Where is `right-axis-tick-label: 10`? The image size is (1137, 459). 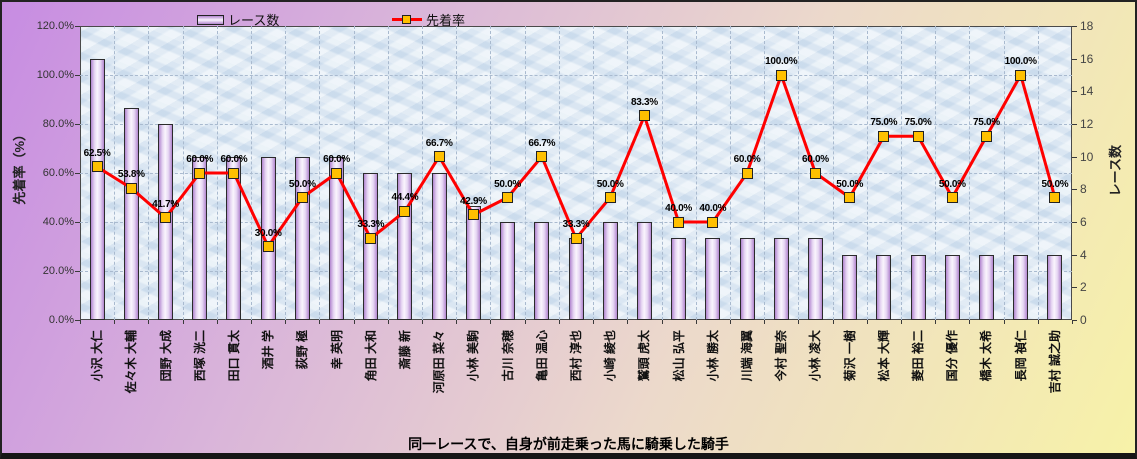 right-axis-tick-label: 10 is located at coordinates (1087, 156).